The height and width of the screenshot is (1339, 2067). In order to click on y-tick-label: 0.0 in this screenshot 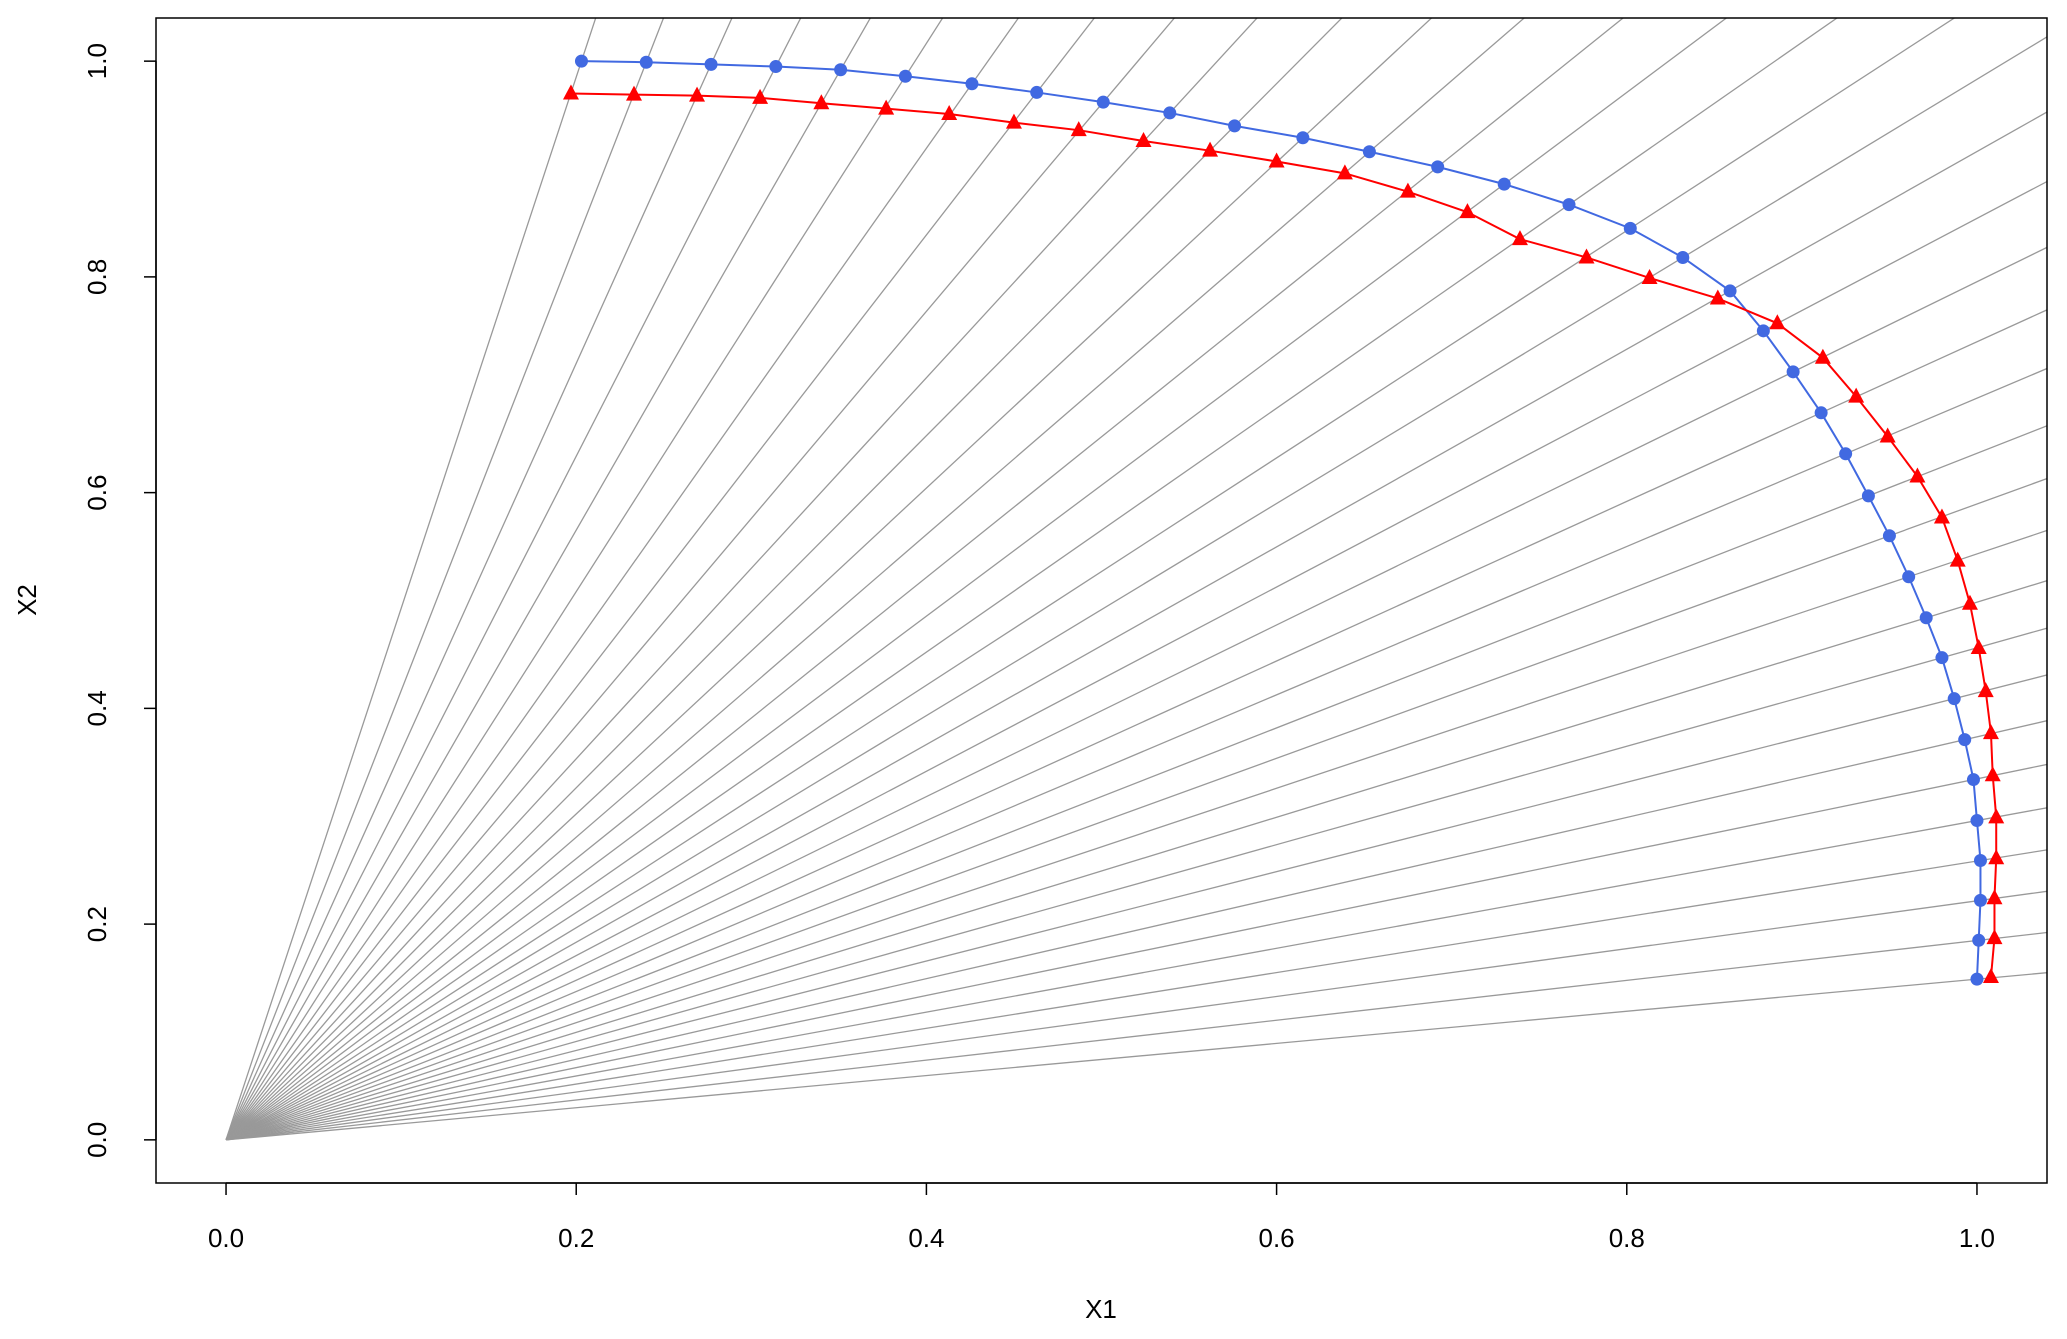, I will do `click(97, 1140)`.